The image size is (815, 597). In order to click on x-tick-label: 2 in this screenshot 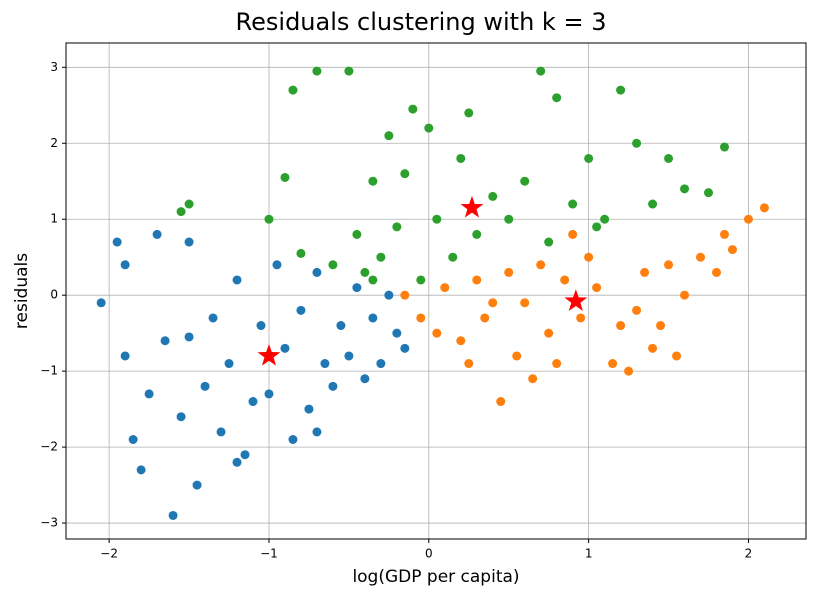, I will do `click(749, 554)`.